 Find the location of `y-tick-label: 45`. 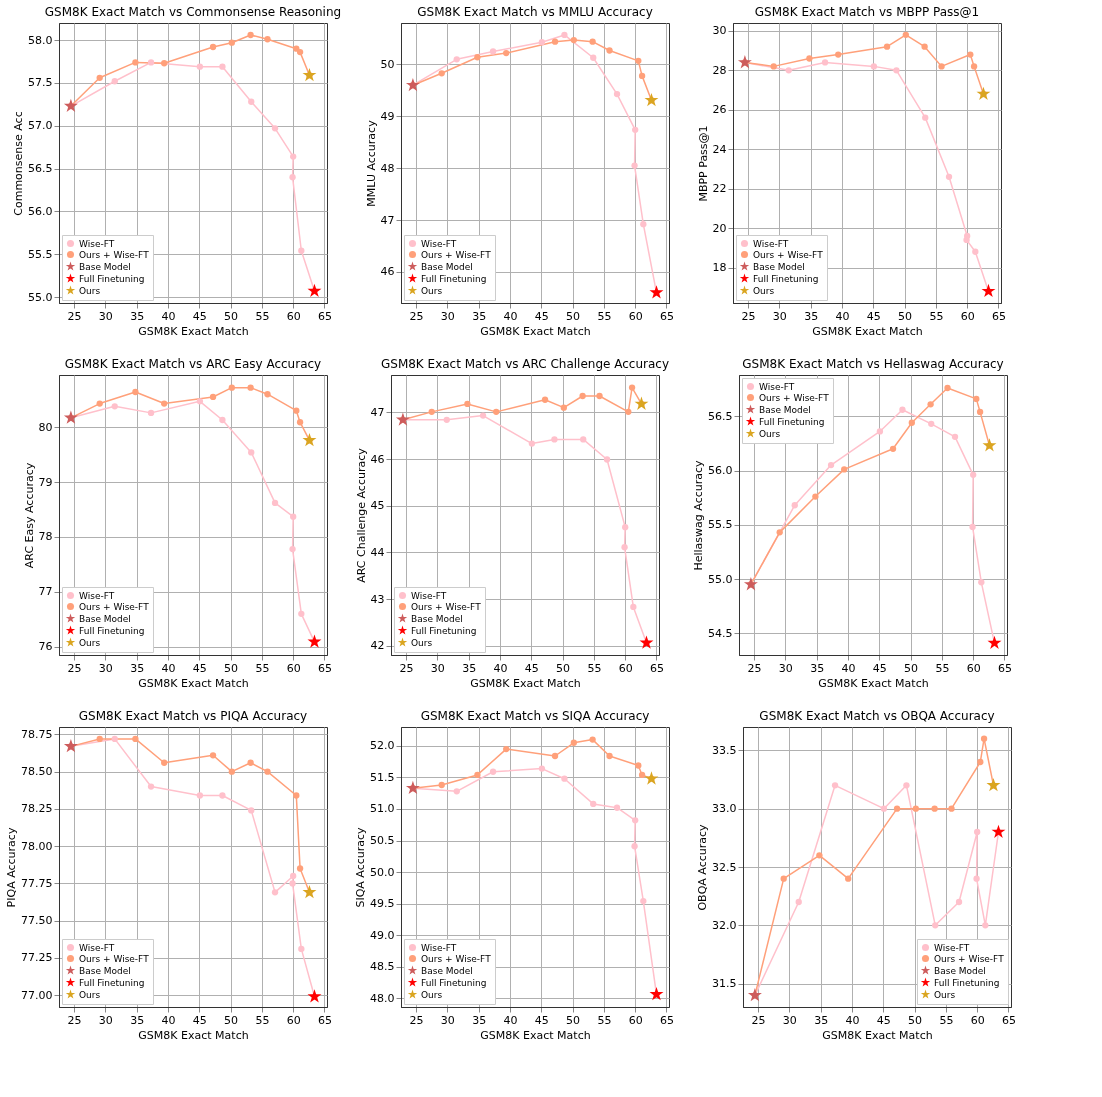

y-tick-label: 45 is located at coordinates (377, 506).